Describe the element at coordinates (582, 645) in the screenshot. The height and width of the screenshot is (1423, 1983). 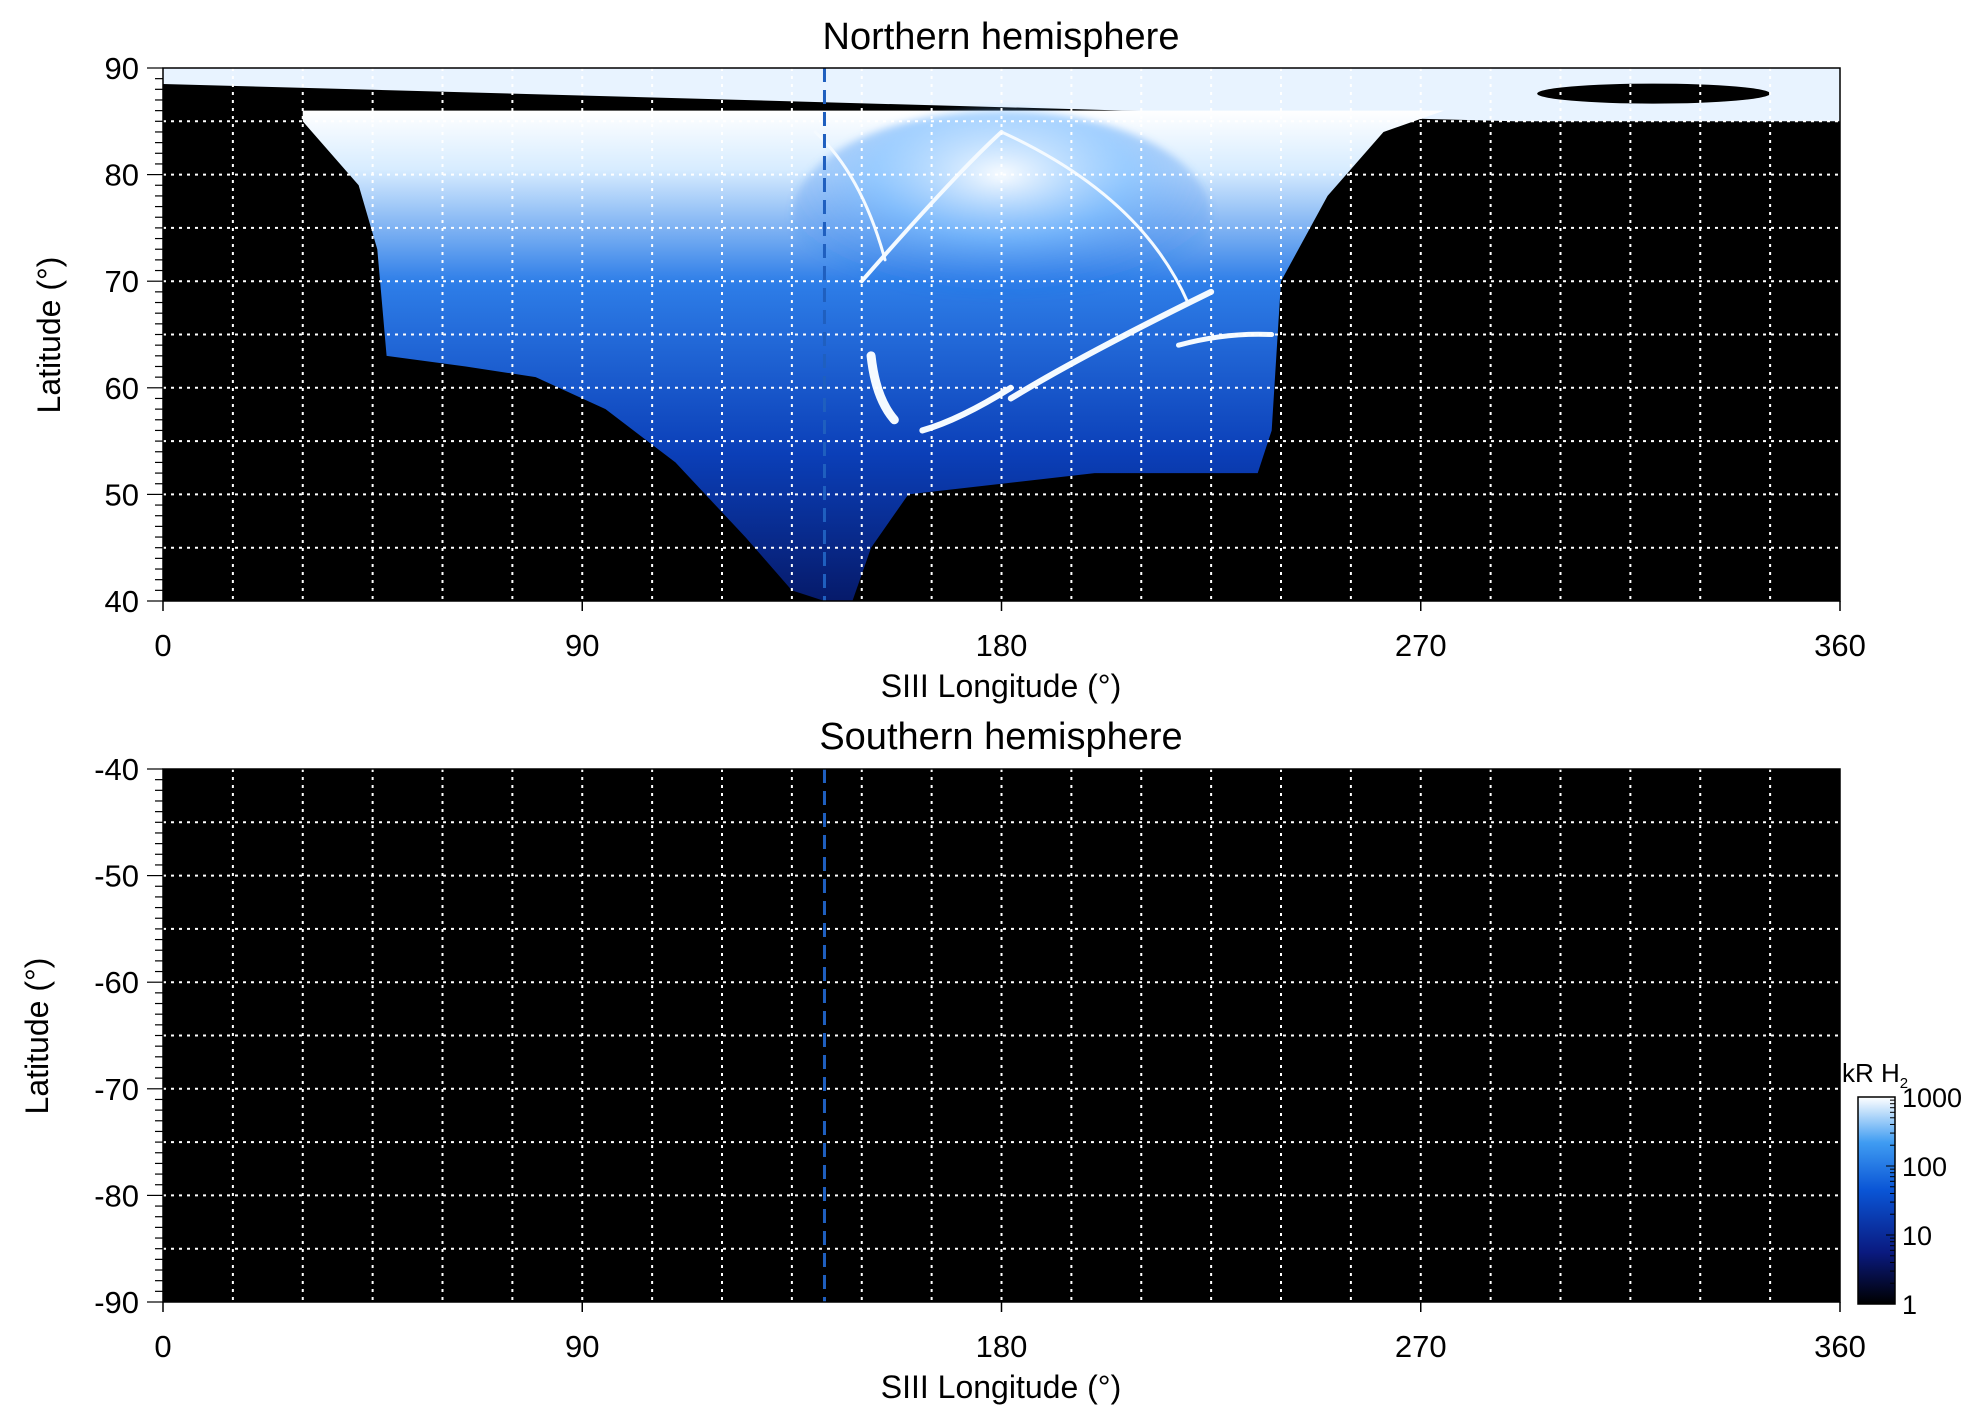
I see `north-xtick-label: 90` at that location.